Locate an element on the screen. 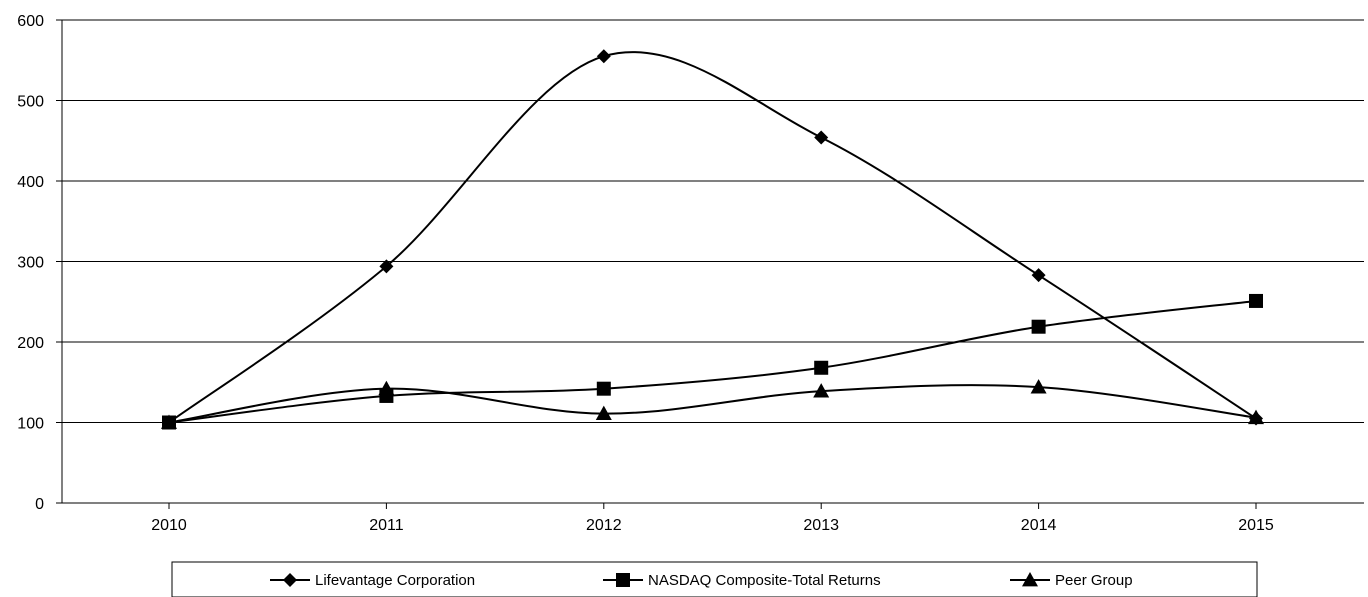  y-tick-label: 200 is located at coordinates (30, 343).